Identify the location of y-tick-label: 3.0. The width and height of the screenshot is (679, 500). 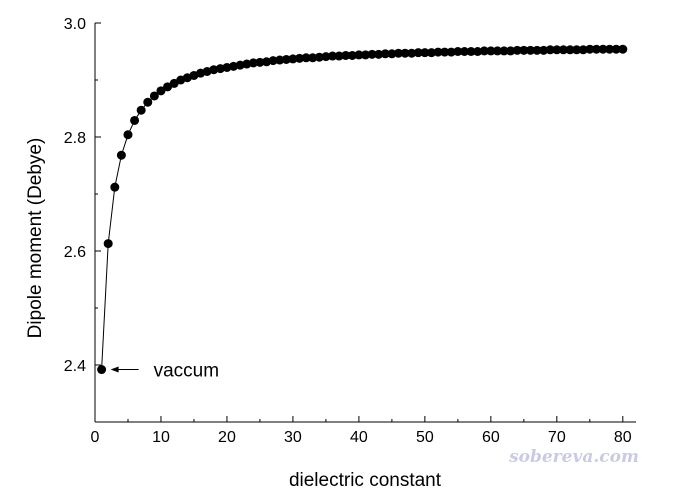
(75, 24).